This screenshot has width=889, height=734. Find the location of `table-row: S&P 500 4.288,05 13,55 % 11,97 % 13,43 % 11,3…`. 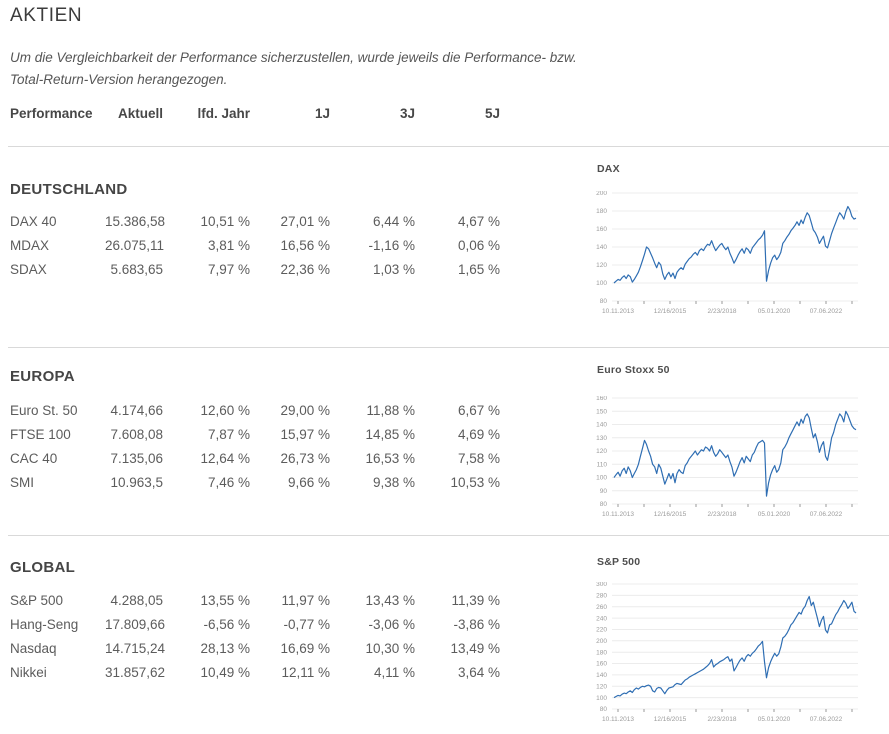

table-row: S&P 500 4.288,05 13,55 % 11,97 % 13,43 % 11,3… is located at coordinates (255, 600).